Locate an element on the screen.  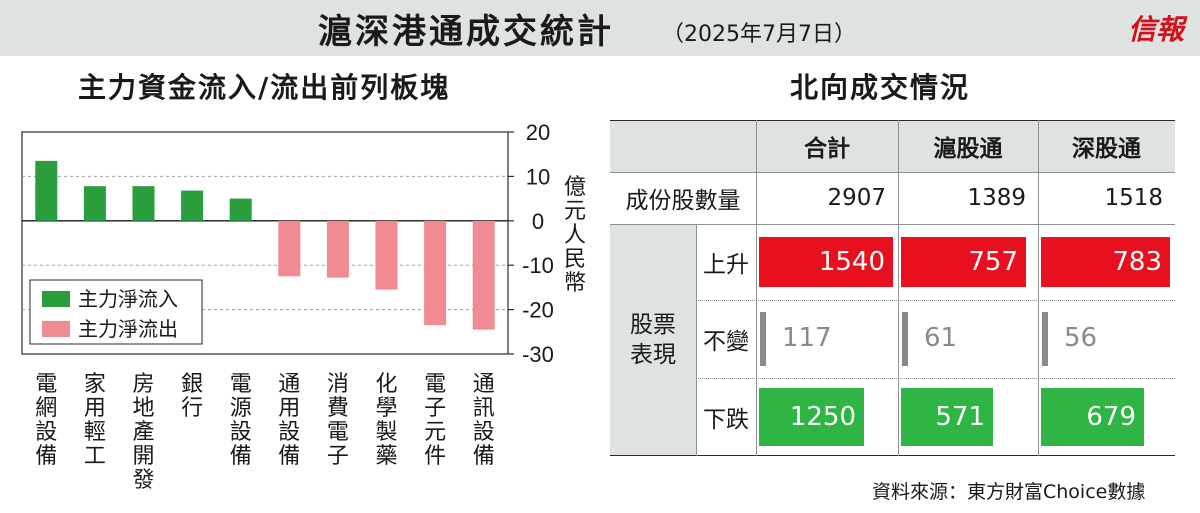
down-bar: 1250 is located at coordinates (811, 417).